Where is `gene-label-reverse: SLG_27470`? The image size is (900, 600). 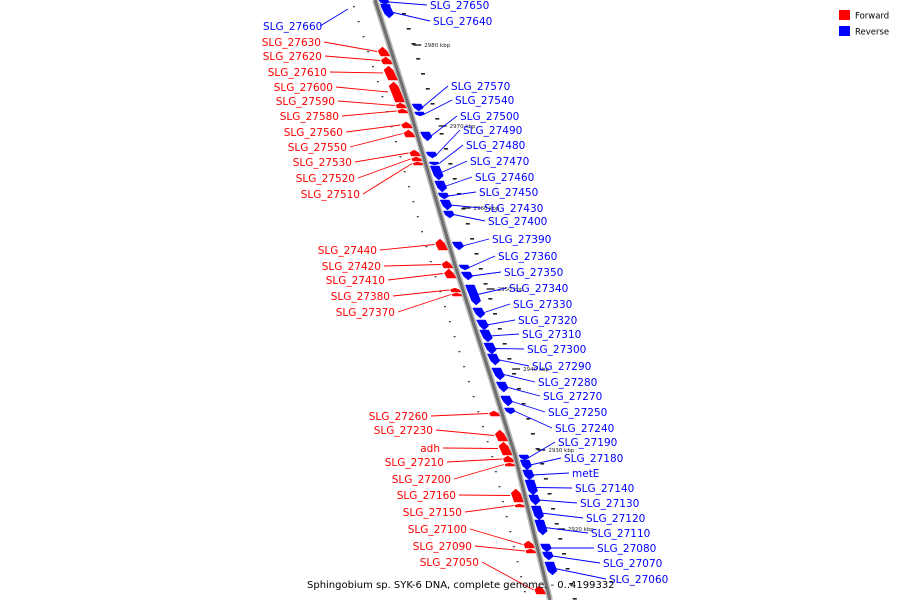
gene-label-reverse: SLG_27470 is located at coordinates (499, 162).